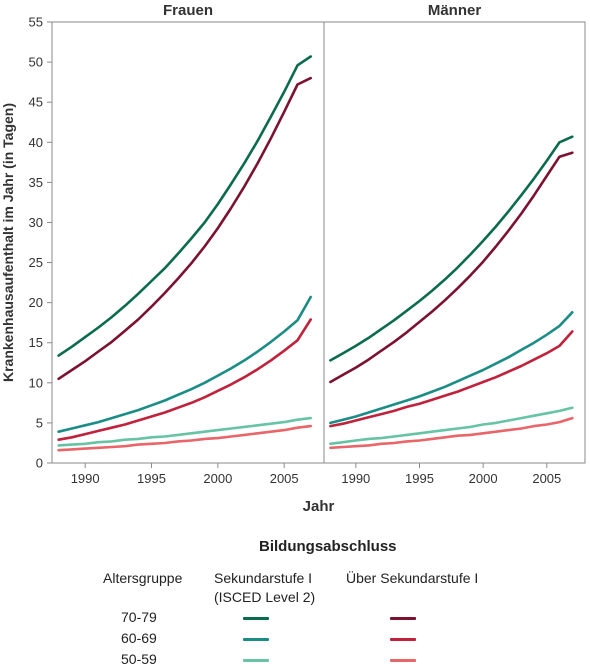  Describe the element at coordinates (188, 10) in the screenshot. I see `panel-title: Frauen` at that location.